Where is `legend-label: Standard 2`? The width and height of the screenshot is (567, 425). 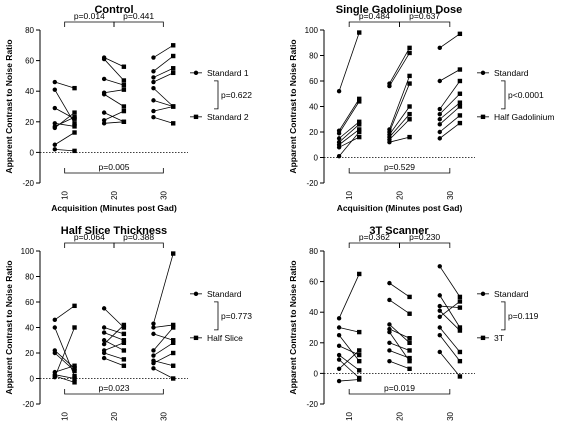
legend-label: Standard 2 is located at coordinates (228, 117).